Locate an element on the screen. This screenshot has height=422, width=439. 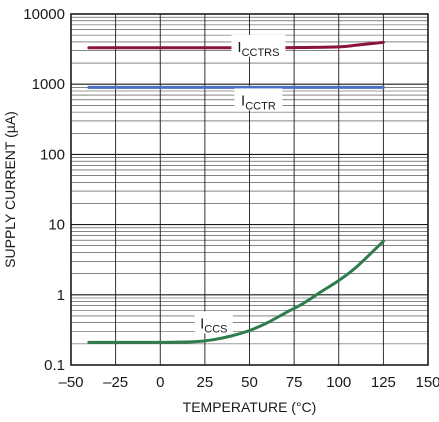
y-tick-label: 10000 is located at coordinates (44, 14).